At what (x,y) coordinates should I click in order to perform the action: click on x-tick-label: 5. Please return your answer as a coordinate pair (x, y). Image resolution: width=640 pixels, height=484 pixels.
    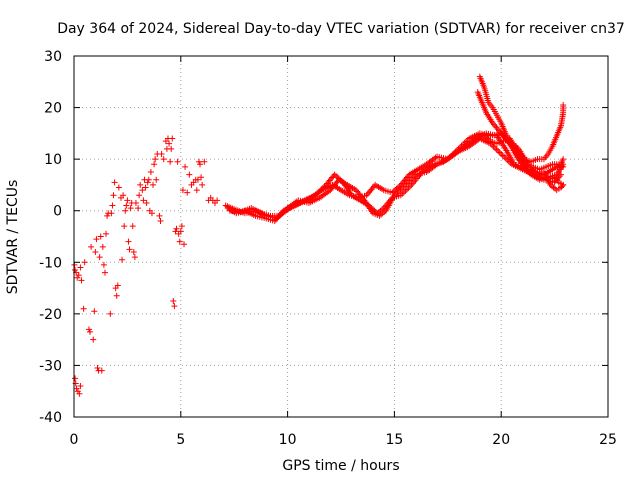
    Looking at the image, I should click on (180, 440).